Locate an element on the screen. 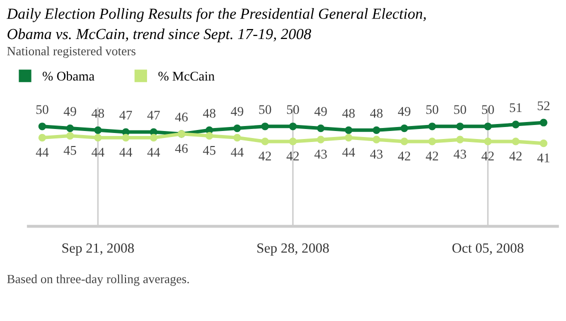 The image size is (566, 321). data-label: 41 is located at coordinates (543, 158).